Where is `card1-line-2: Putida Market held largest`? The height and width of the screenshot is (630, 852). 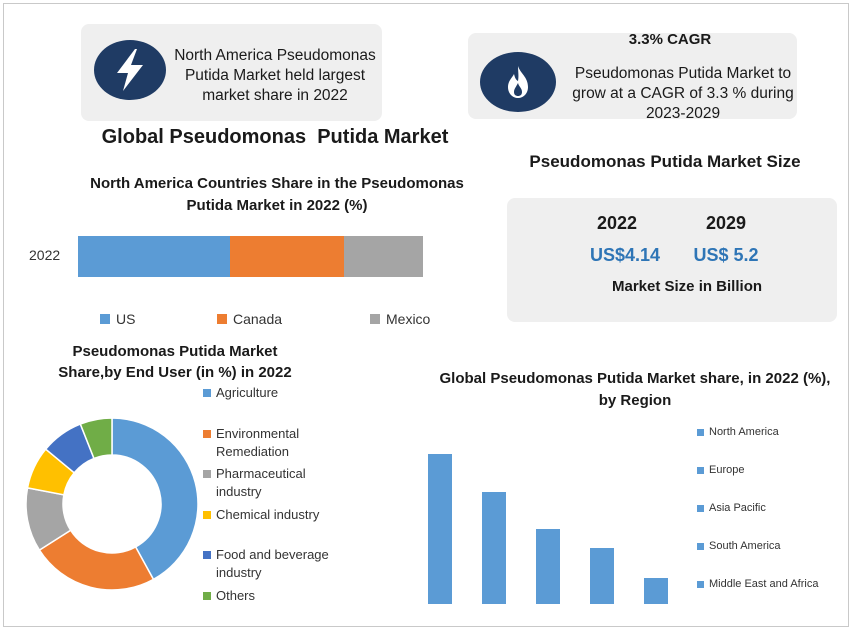
card1-line-2: Putida Market held largest is located at coordinates (275, 75).